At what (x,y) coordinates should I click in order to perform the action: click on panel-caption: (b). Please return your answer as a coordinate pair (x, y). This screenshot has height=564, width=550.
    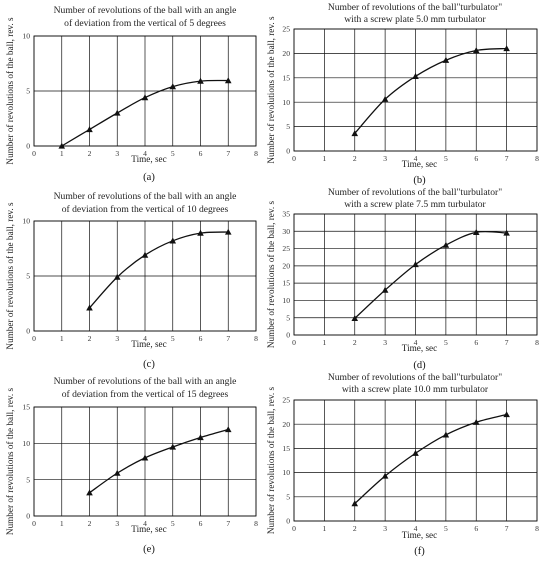
    Looking at the image, I should click on (419, 180).